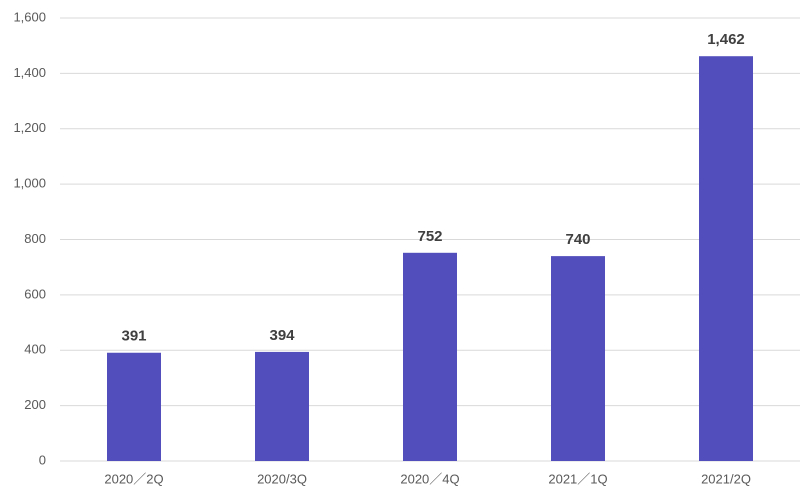 The image size is (809, 501). What do you see at coordinates (429, 236) in the screenshot?
I see `value-label: 752` at bounding box center [429, 236].